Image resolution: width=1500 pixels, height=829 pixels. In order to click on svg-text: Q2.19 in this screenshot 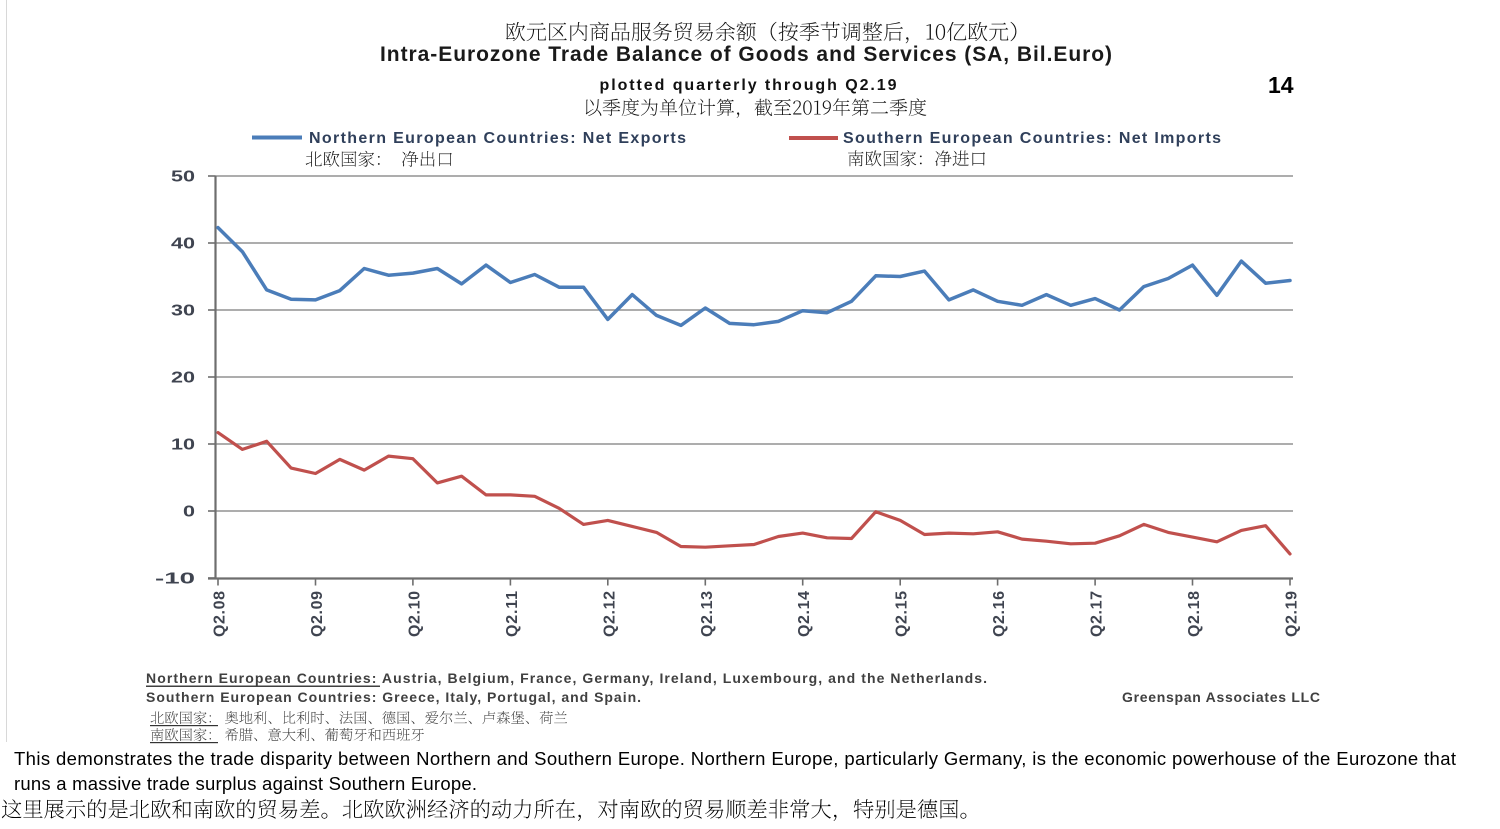, I will do `click(1292, 614)`.